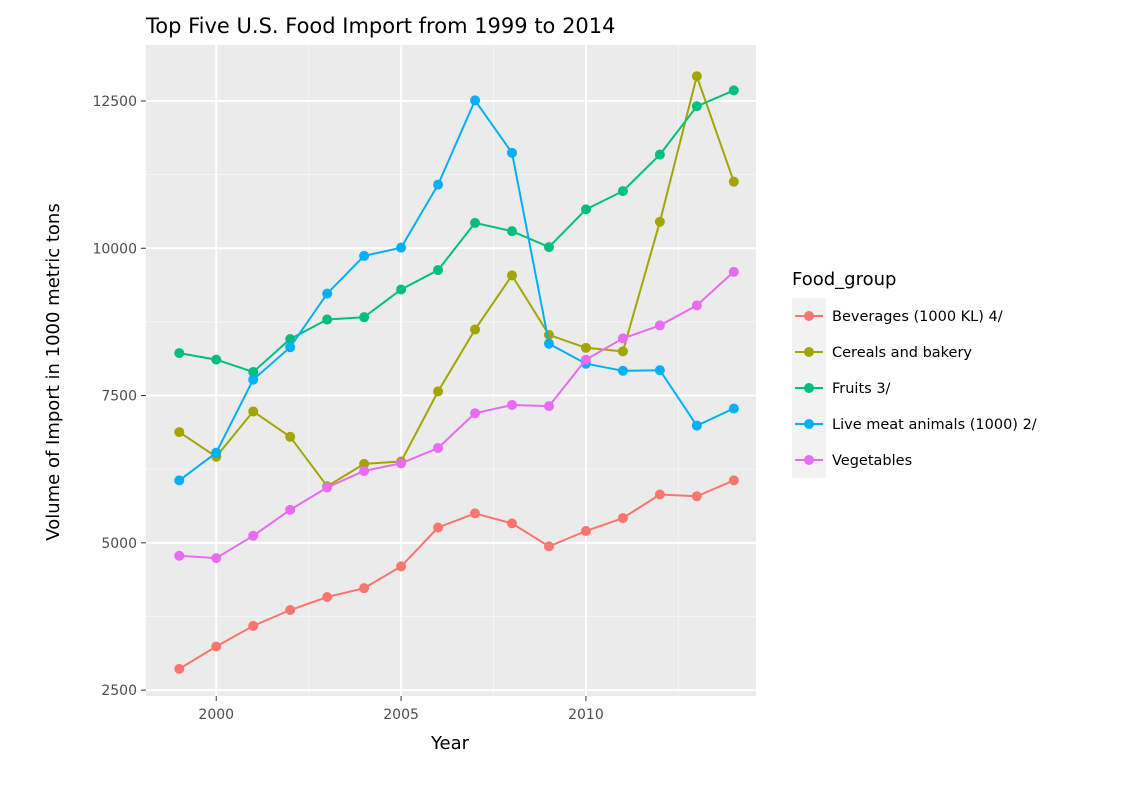  What do you see at coordinates (401, 715) in the screenshot?
I see `x-tick-label: 2005` at bounding box center [401, 715].